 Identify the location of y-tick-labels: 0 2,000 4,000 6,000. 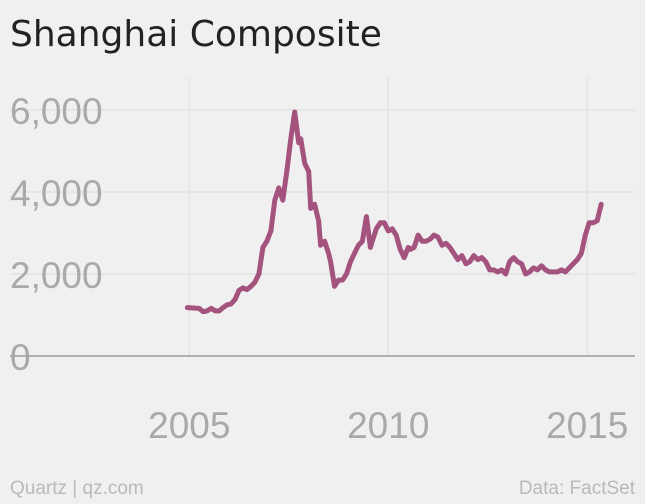
(56, 234).